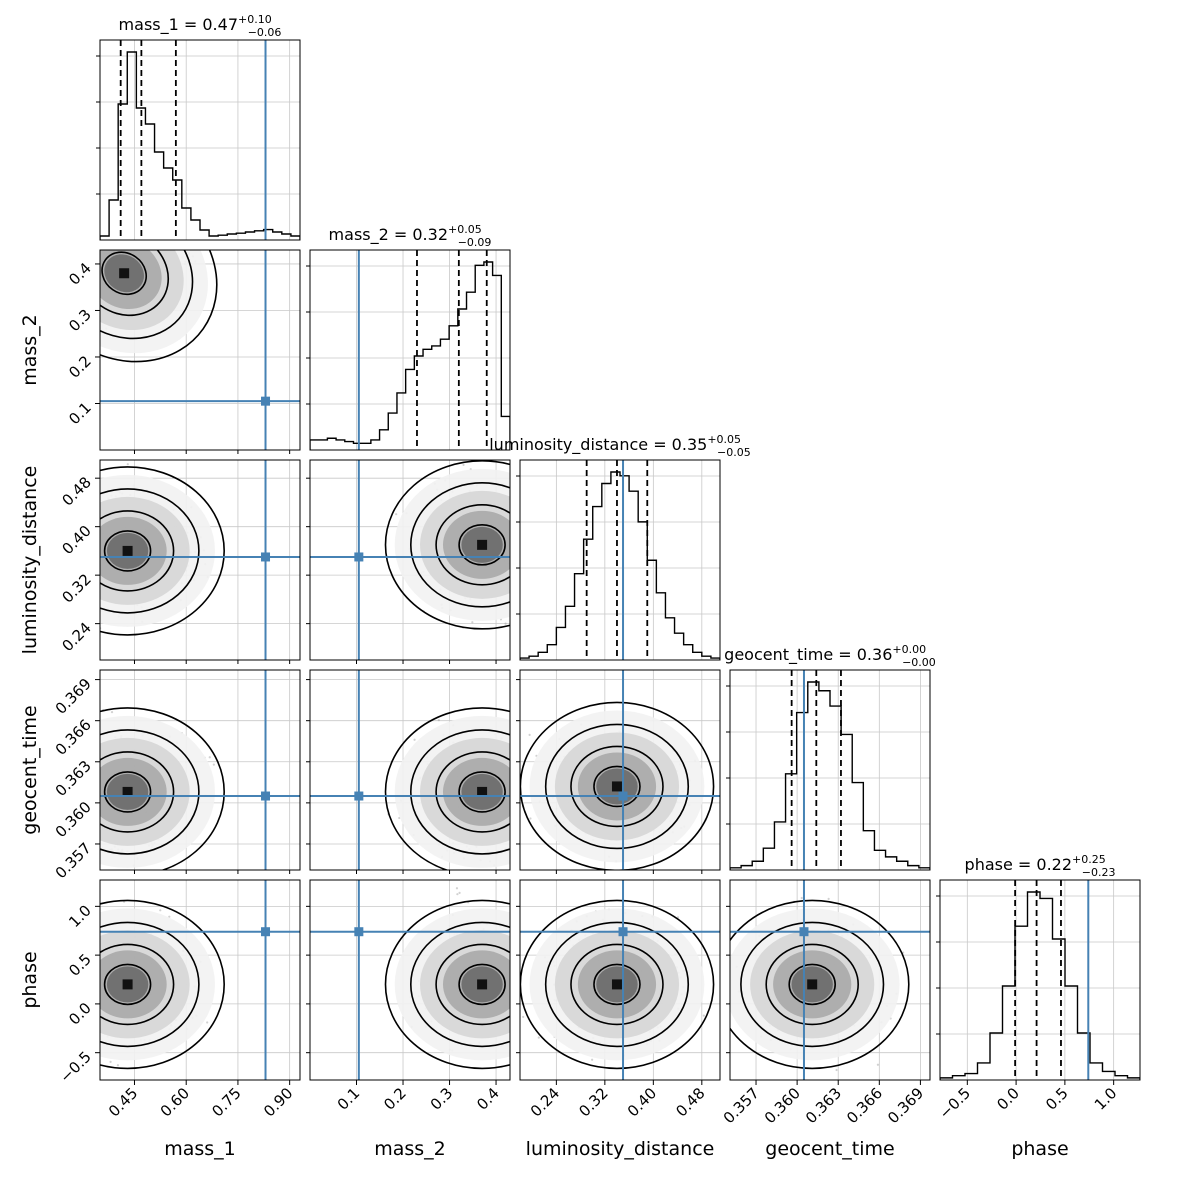 The width and height of the screenshot is (1180, 1180). Describe the element at coordinates (76, 491) in the screenshot. I see `y-tick-label: 0.48` at that location.